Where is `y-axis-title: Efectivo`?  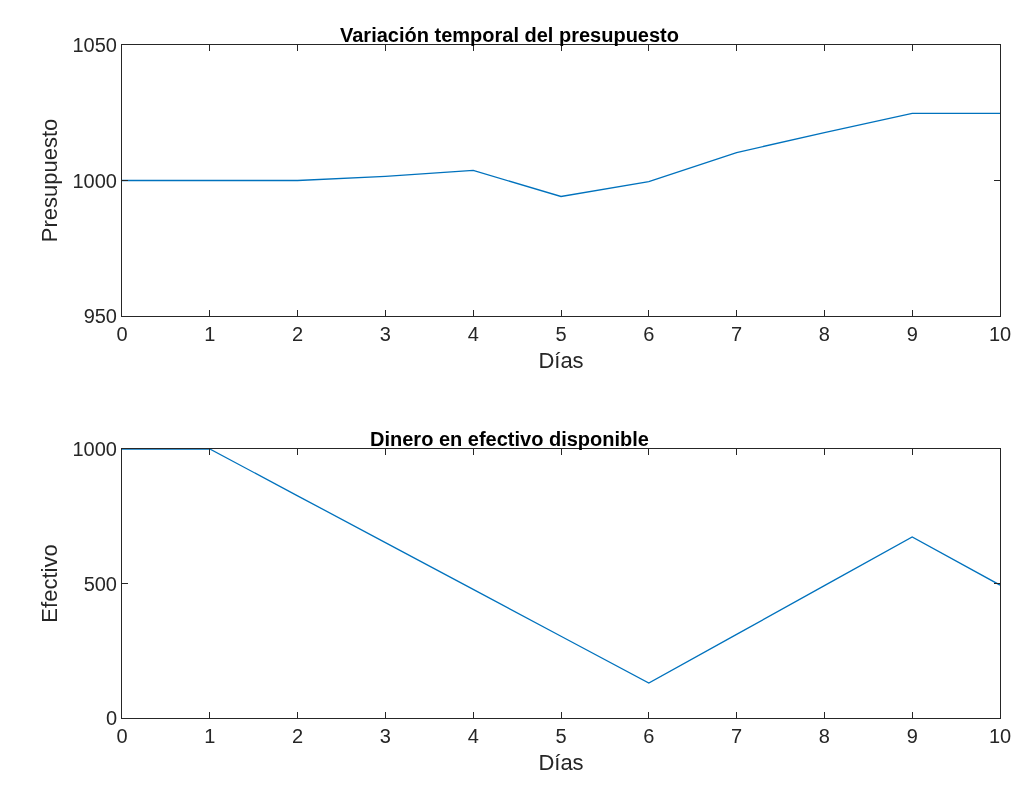 y-axis-title: Efectivo is located at coordinates (50, 583).